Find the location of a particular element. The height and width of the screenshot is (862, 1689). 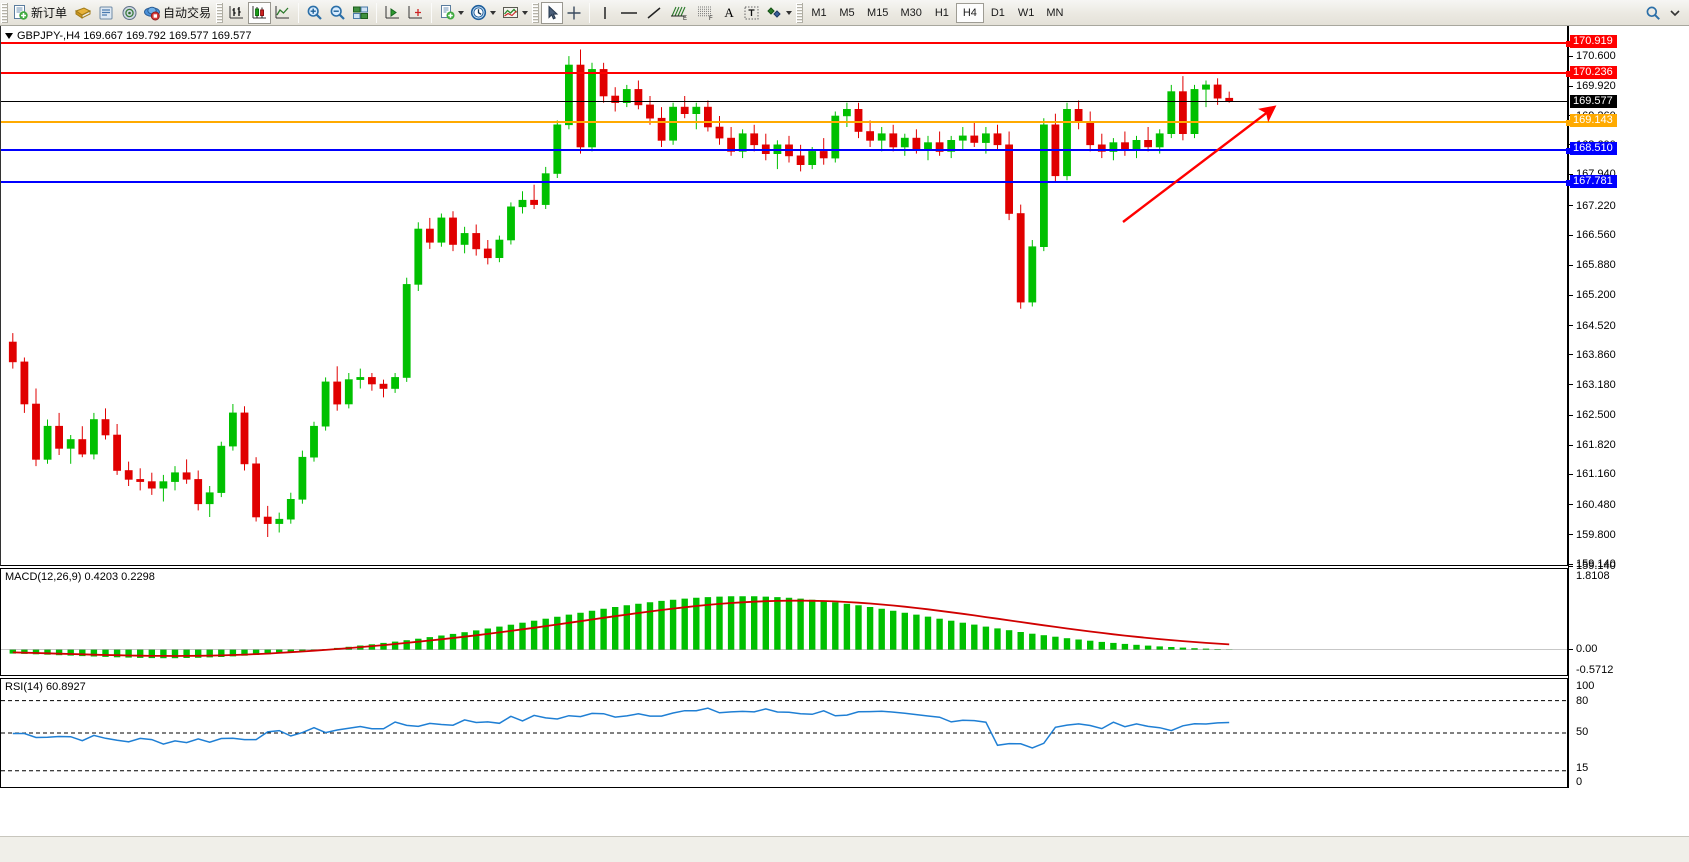

rsi-tick-0: 0 is located at coordinates (1629, 782).